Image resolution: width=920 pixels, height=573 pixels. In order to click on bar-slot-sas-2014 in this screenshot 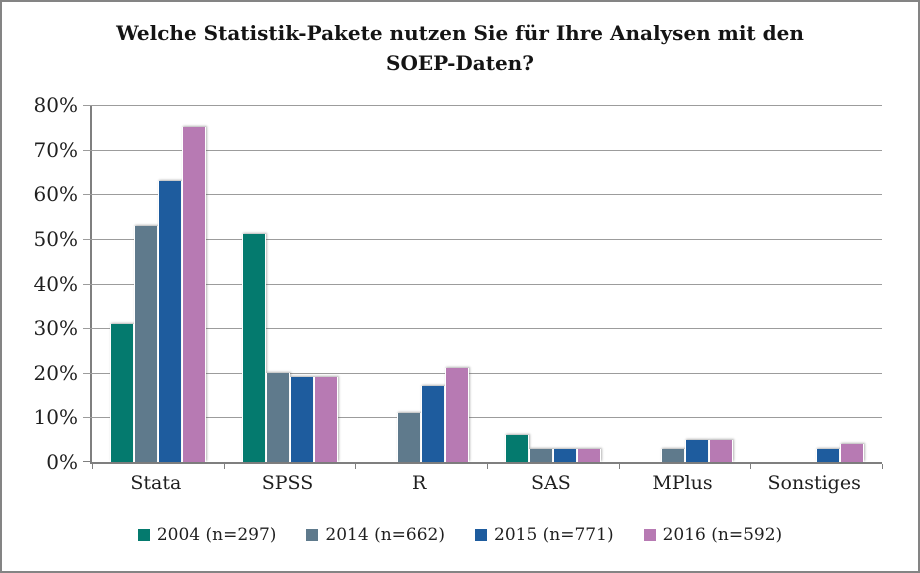, I will do `click(540, 283)`.